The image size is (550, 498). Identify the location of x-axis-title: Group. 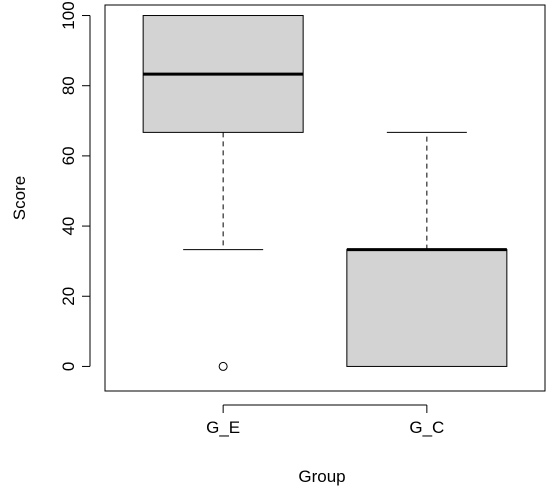
(321, 476).